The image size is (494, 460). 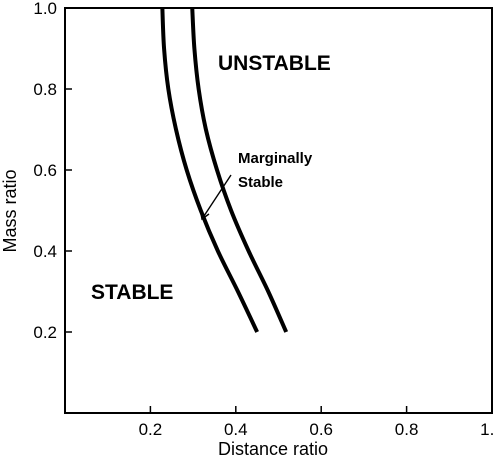 I want to click on y-tick-label: 0.6, so click(x=45, y=170).